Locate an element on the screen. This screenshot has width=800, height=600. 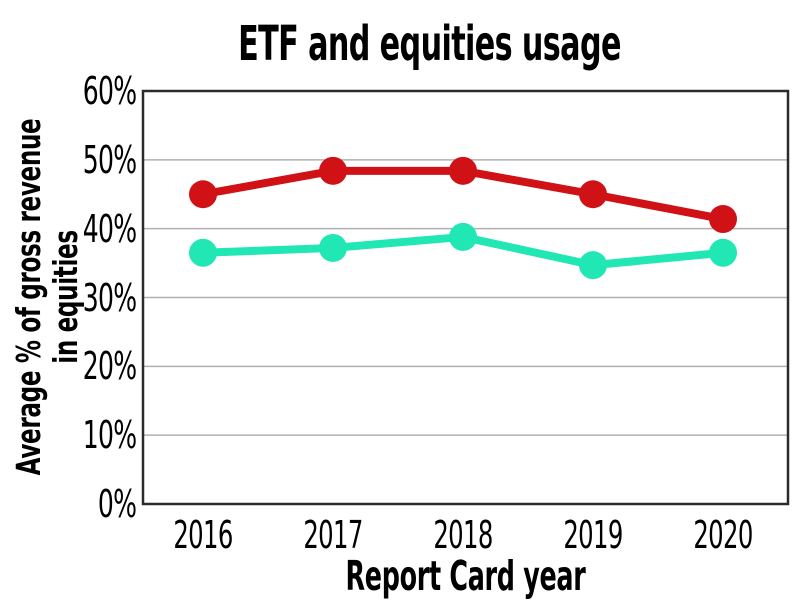
y-axis-label-line1: Average % of gross revenue is located at coordinates (28, 297).